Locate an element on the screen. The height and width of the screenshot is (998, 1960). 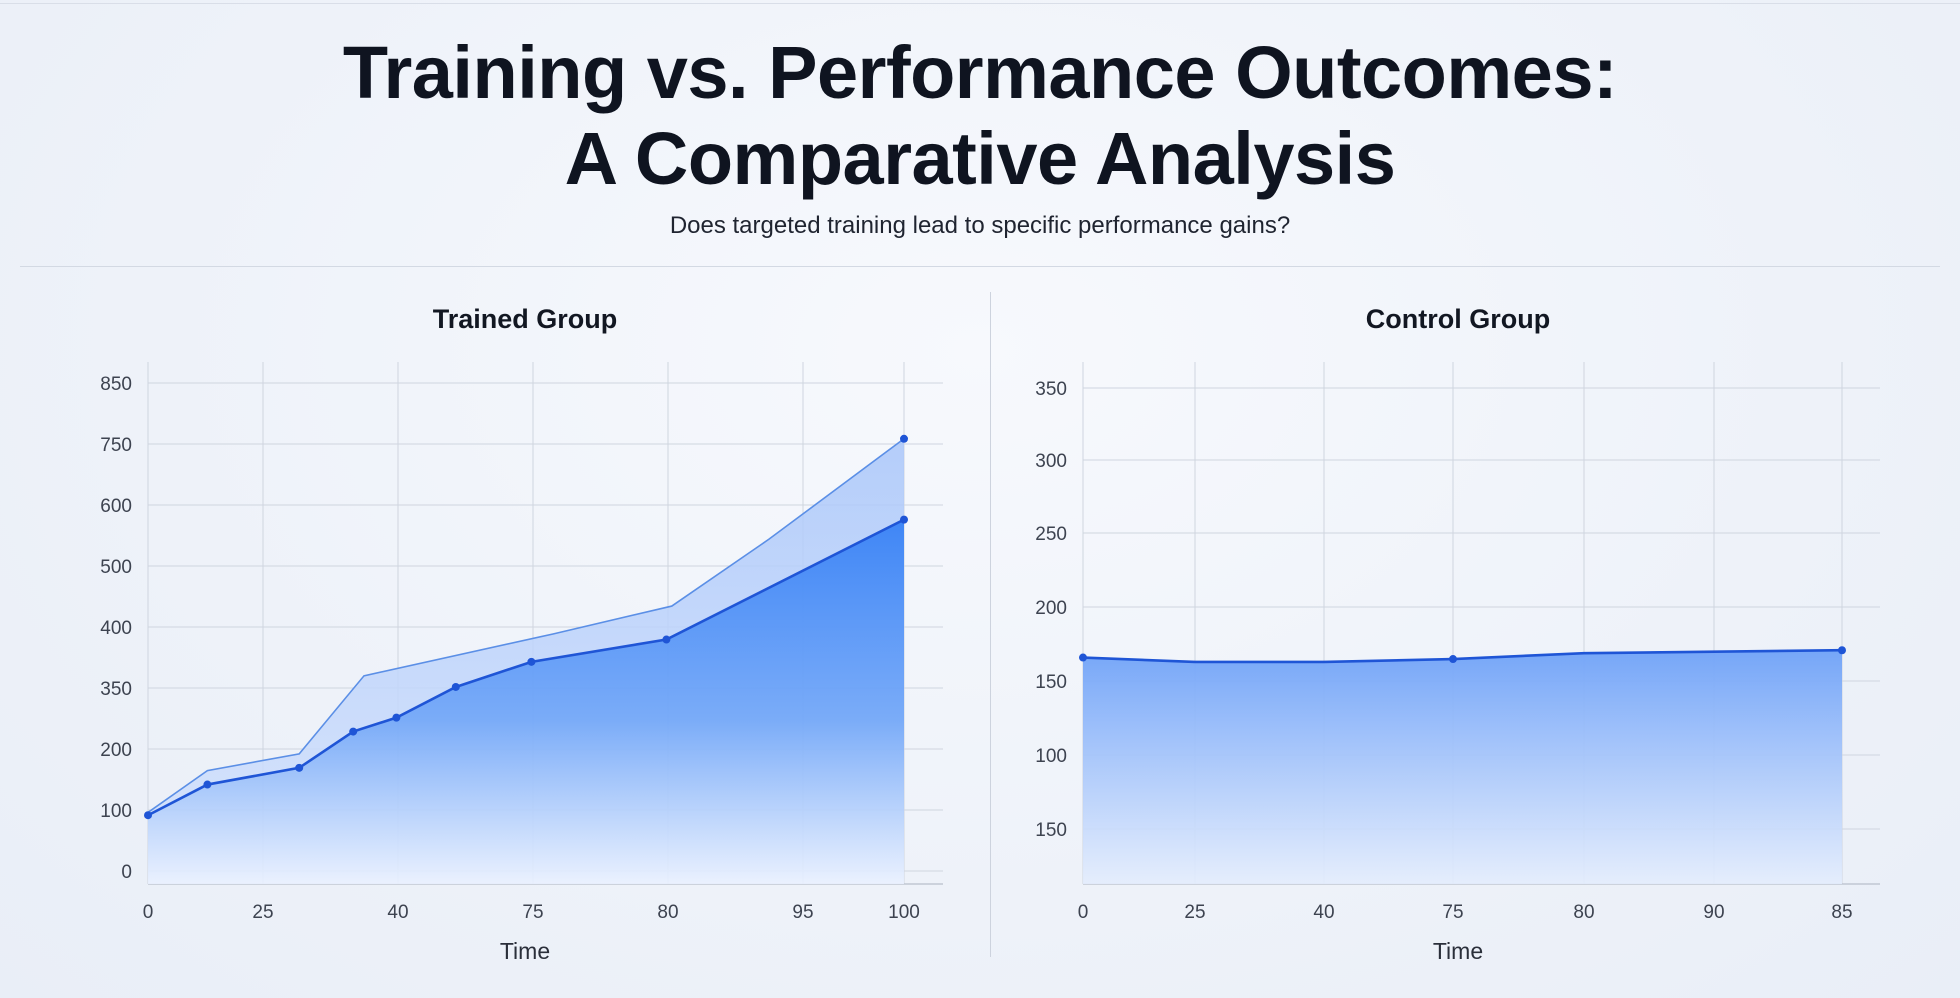
header-divider is located at coordinates (980, 266).